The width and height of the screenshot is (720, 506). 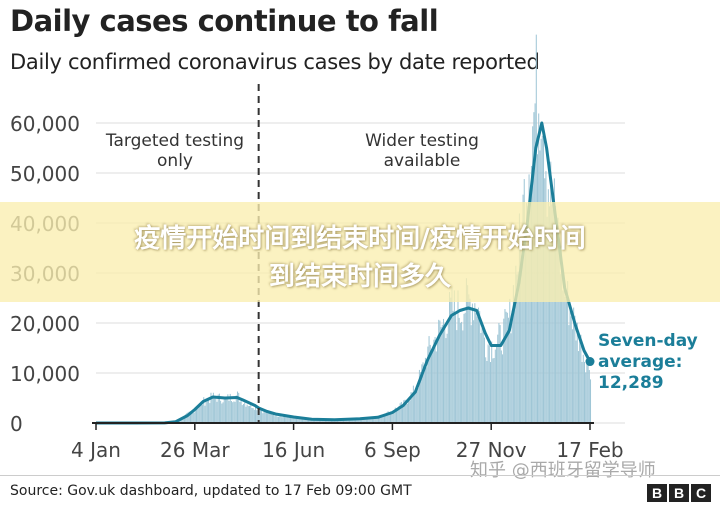 What do you see at coordinates (96, 450) in the screenshot?
I see `x-tick-label: 4 Jan` at bounding box center [96, 450].